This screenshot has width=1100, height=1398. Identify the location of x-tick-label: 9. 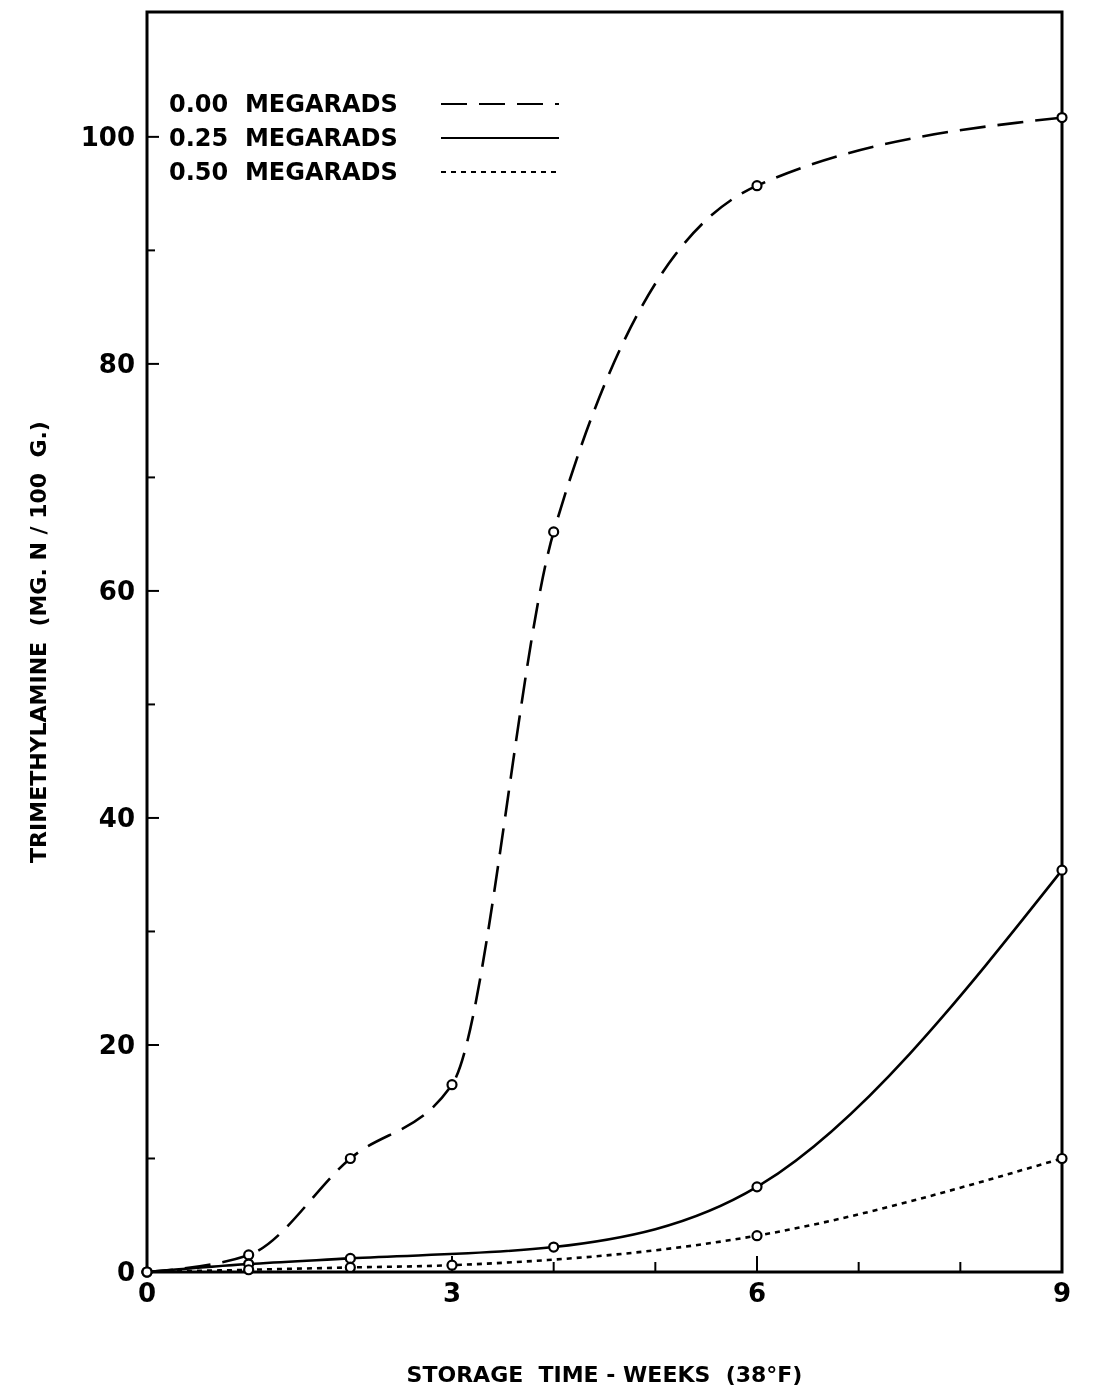
(1062, 1293).